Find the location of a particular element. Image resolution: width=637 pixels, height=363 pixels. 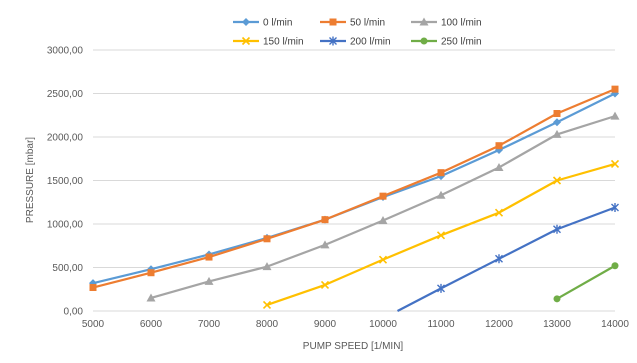

legend-label: 100 l/min is located at coordinates (461, 23).